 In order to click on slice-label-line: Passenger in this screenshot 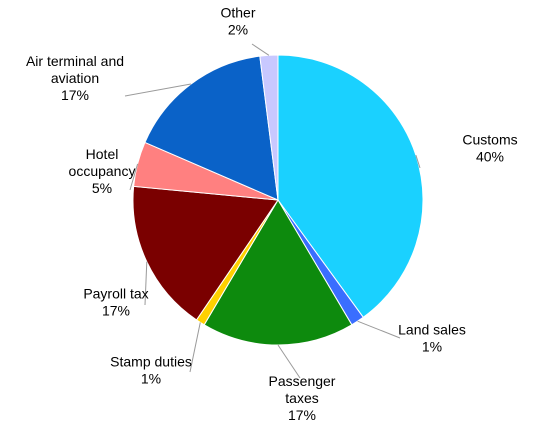, I will do `click(302, 381)`.